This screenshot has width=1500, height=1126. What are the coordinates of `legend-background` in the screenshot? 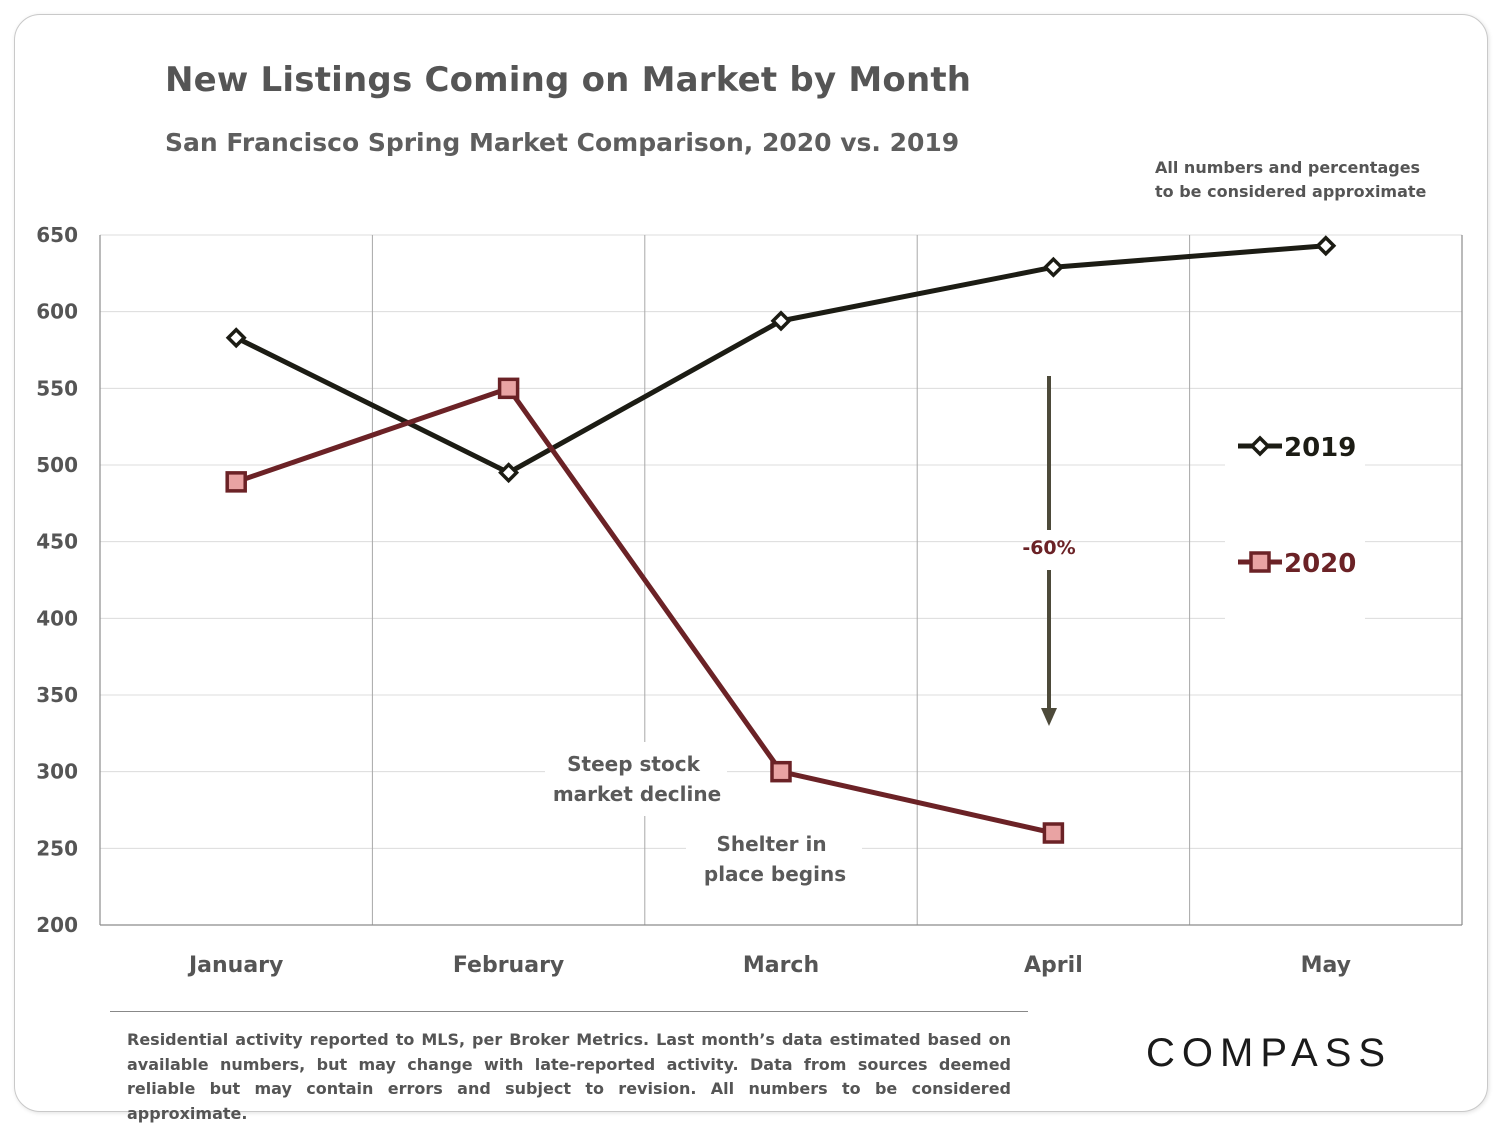 It's located at (1295, 520).